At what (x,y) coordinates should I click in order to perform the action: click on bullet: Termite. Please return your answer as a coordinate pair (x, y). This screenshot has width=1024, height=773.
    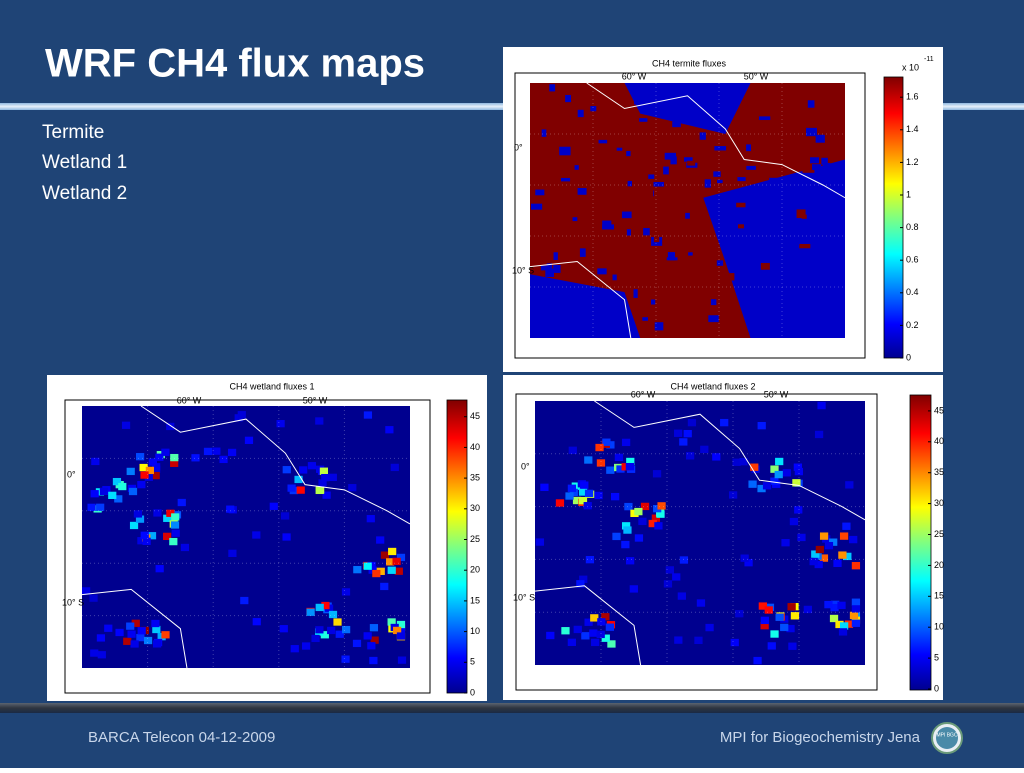
    Looking at the image, I should click on (73, 132).